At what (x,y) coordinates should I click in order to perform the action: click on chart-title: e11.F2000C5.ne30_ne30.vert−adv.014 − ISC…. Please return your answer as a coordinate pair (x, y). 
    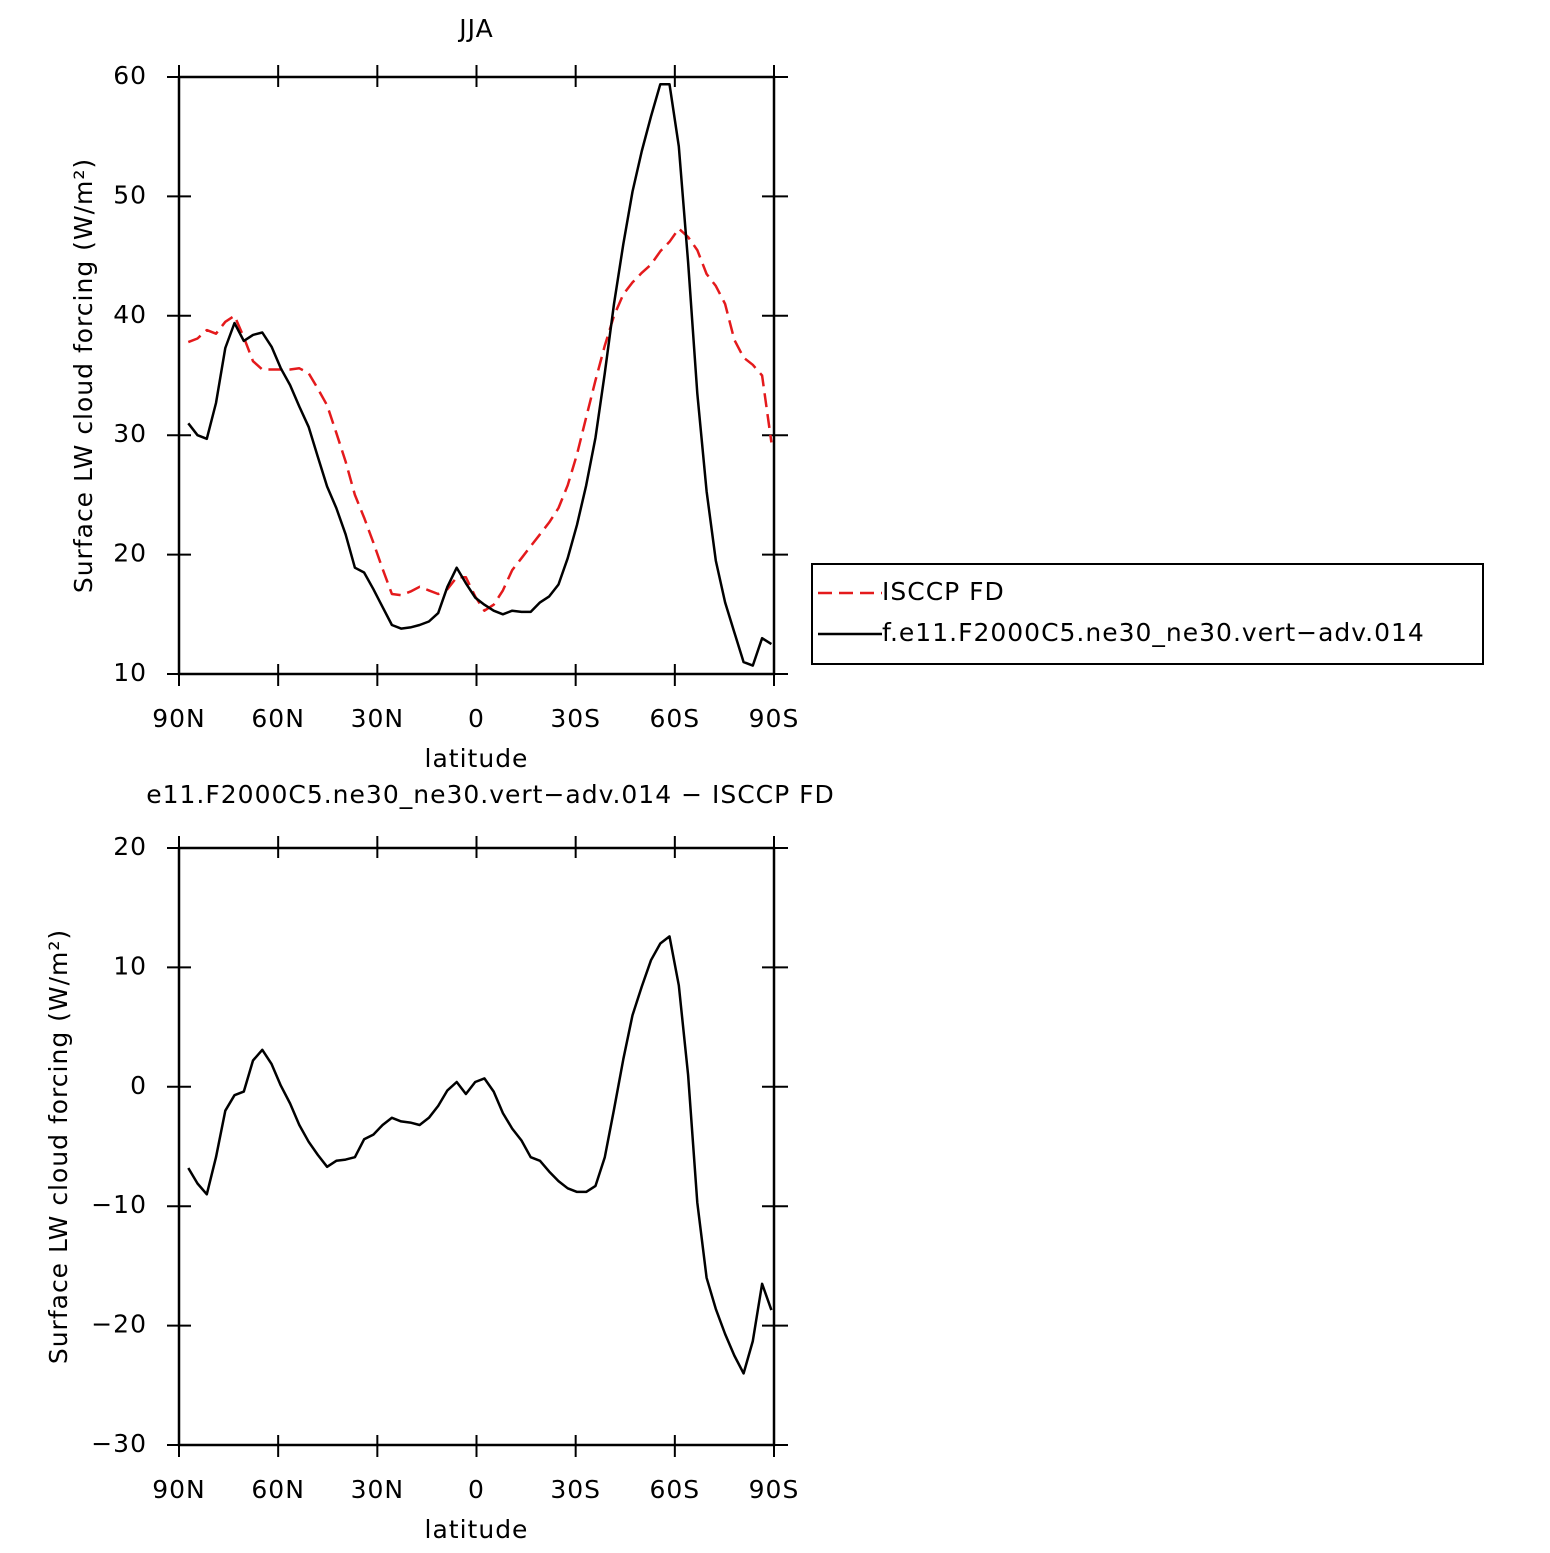
    Looking at the image, I should click on (490, 794).